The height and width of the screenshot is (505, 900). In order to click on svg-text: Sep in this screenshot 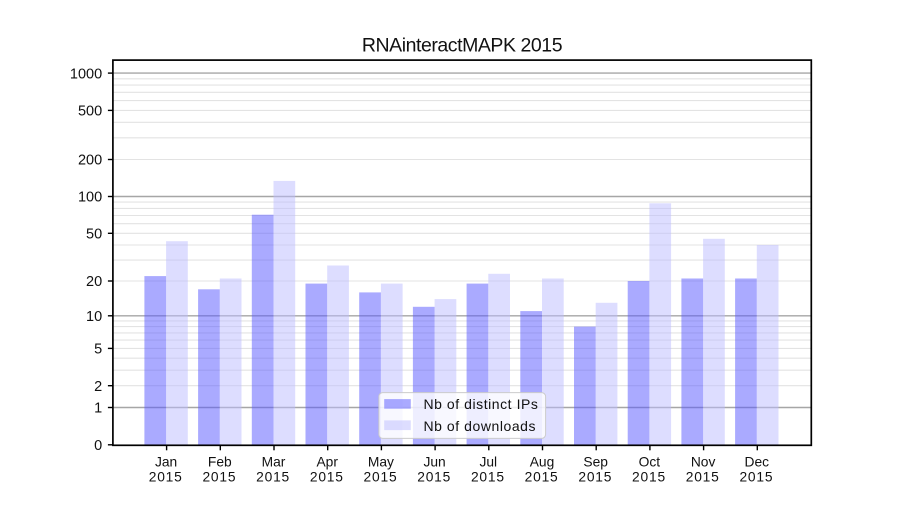, I will do `click(595, 462)`.